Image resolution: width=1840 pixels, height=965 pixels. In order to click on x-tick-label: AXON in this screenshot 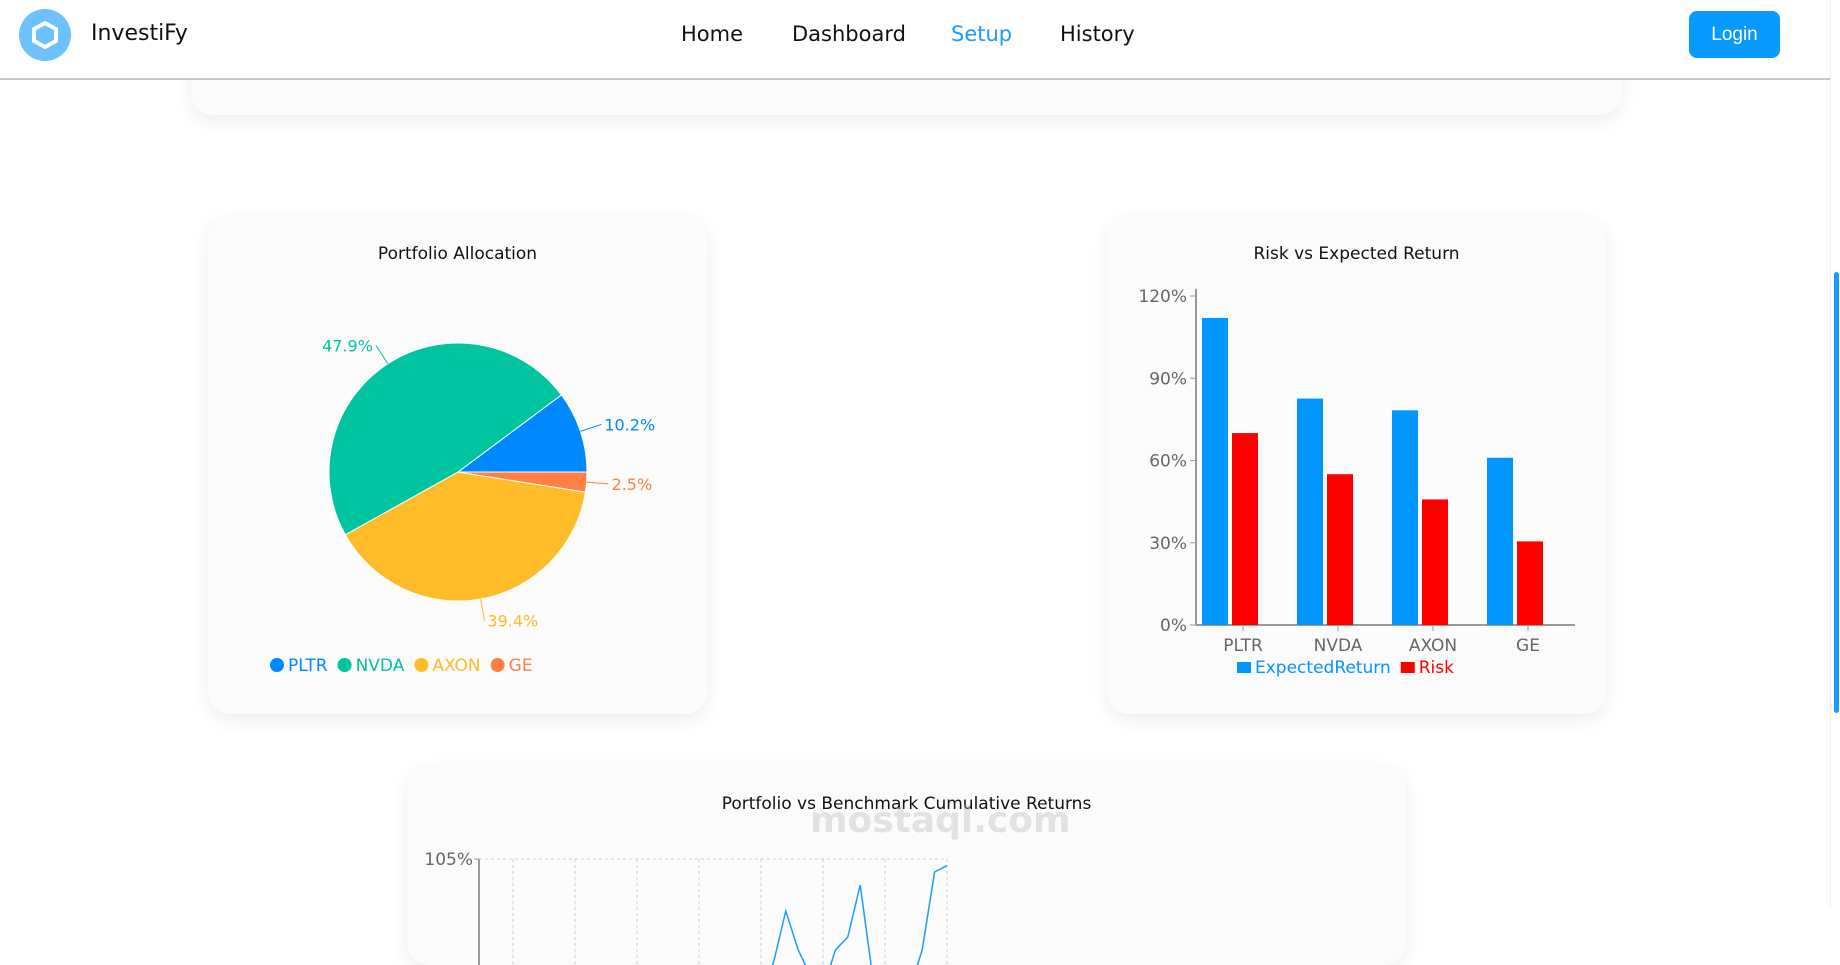, I will do `click(1433, 646)`.